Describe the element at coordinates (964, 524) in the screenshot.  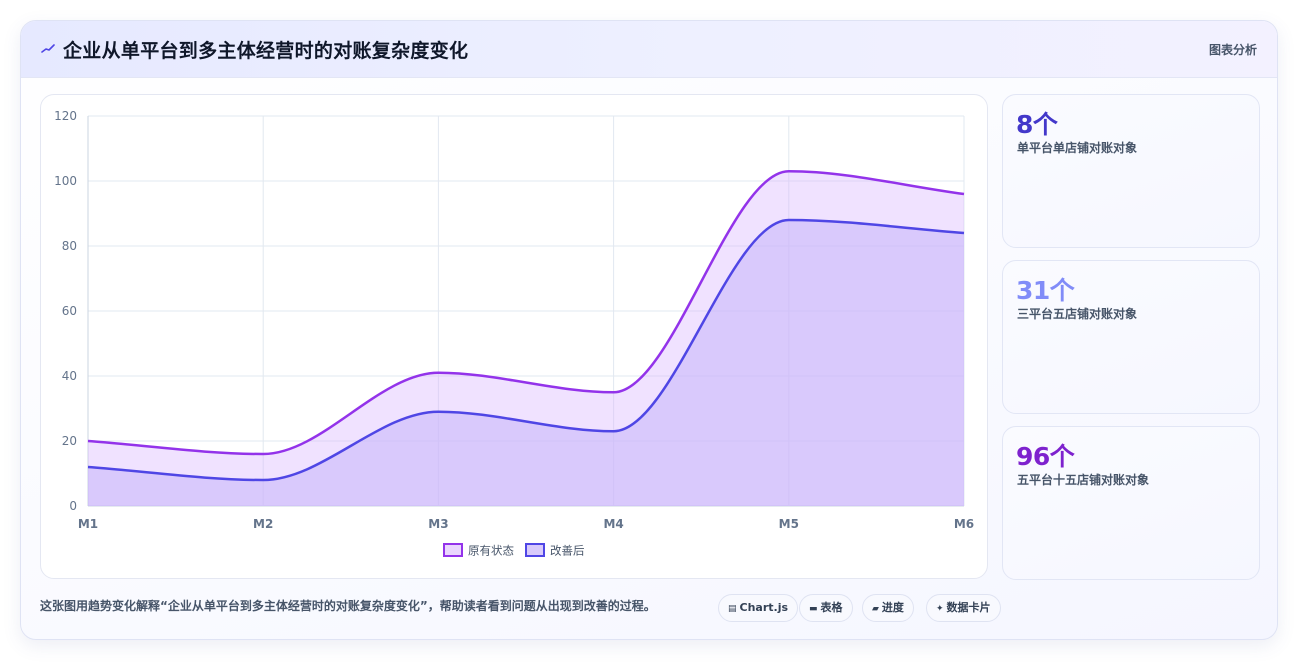
I see `x-tick-label: M6` at that location.